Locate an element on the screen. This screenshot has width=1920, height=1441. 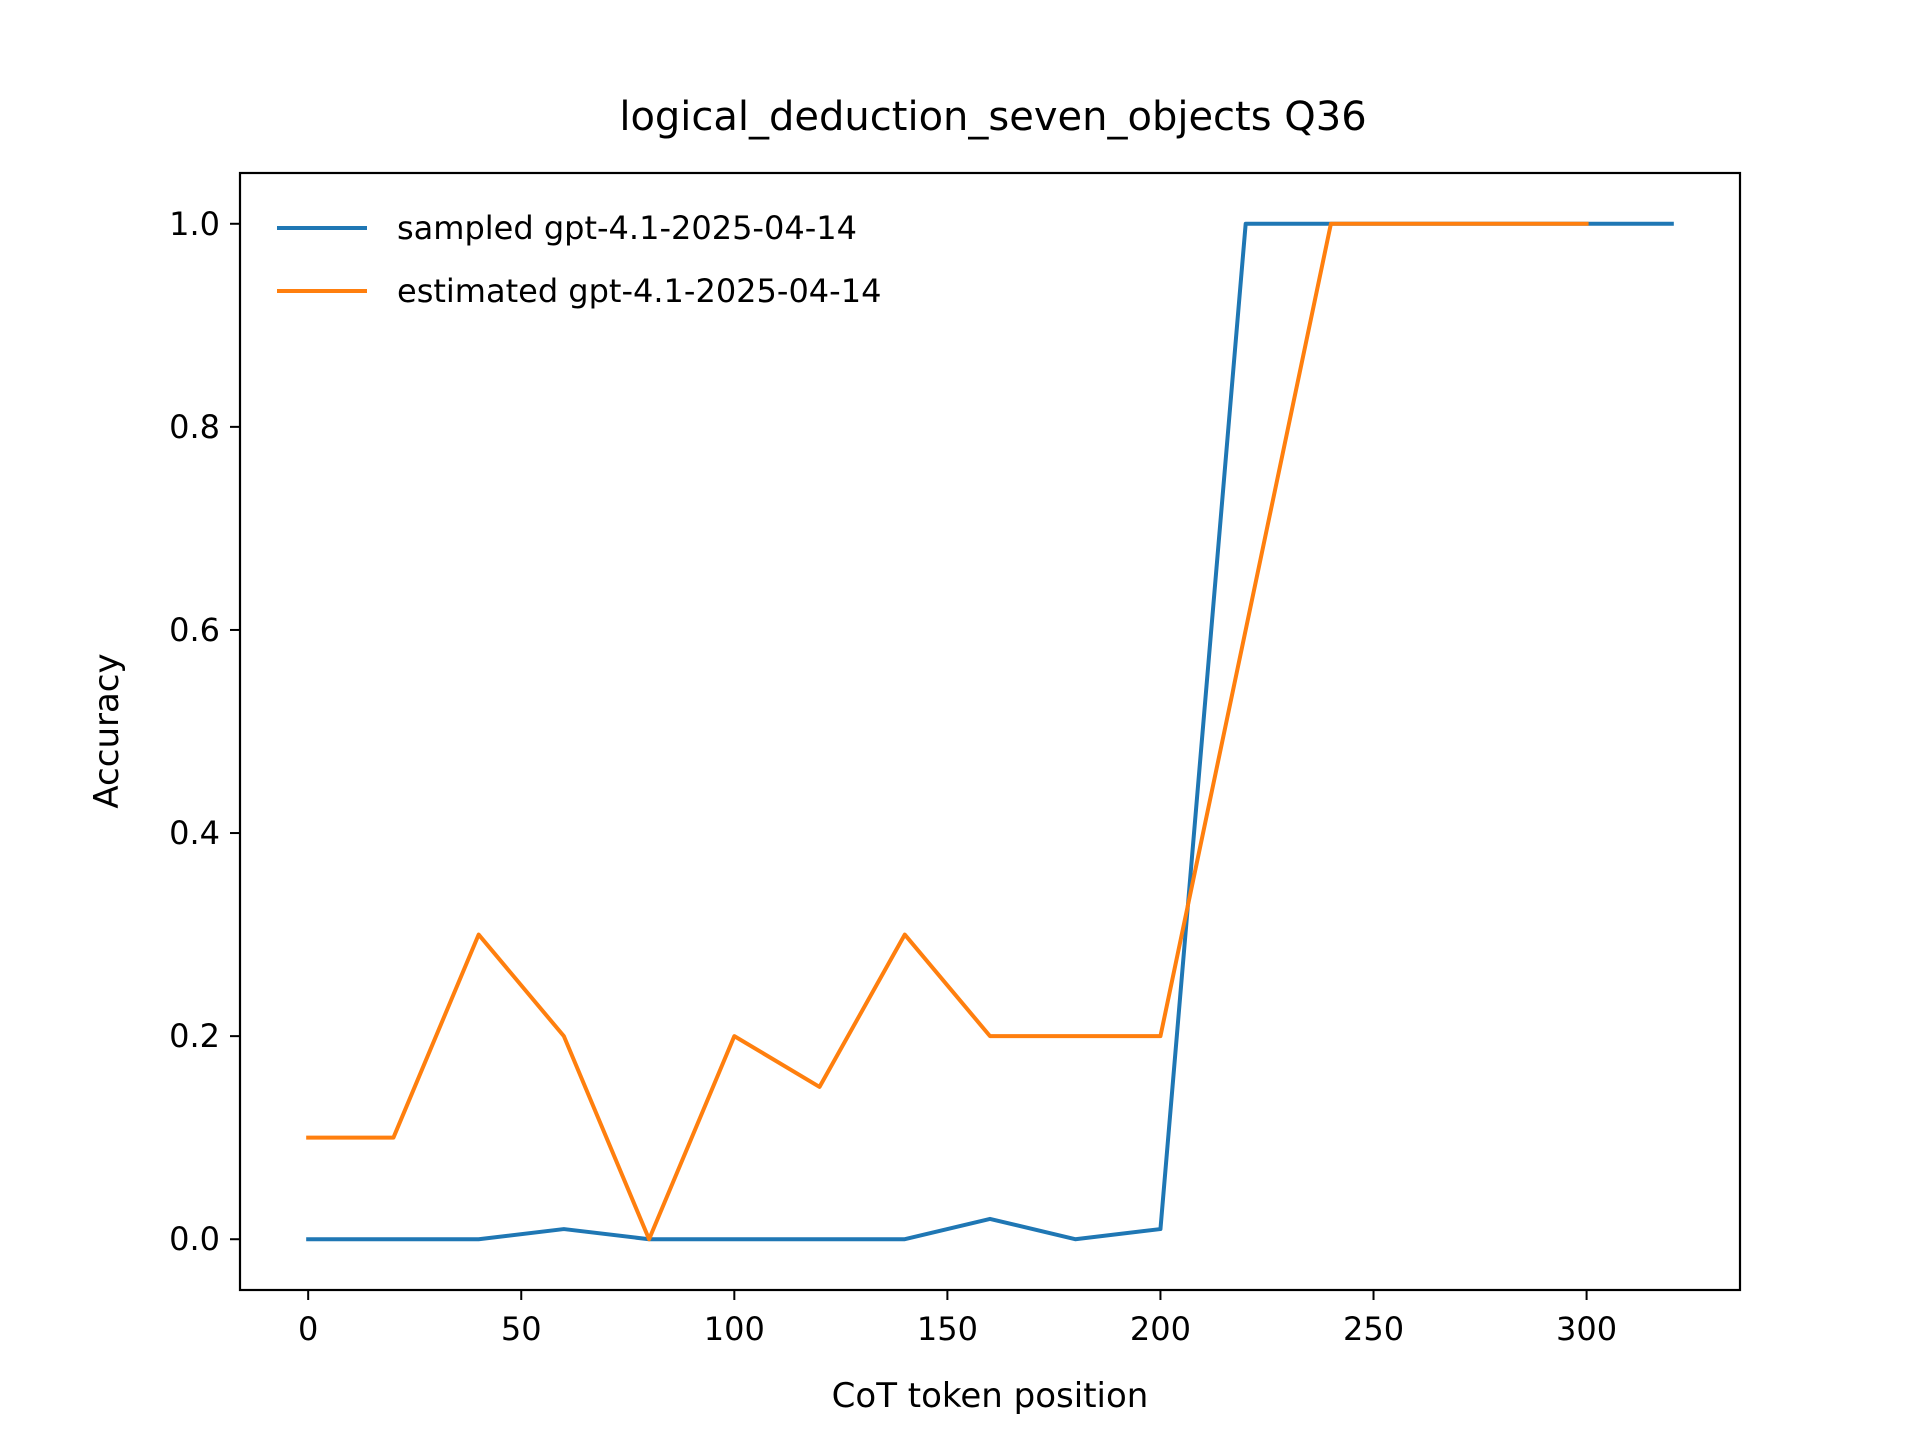
y-tick-label: 0.4 is located at coordinates (194, 833).